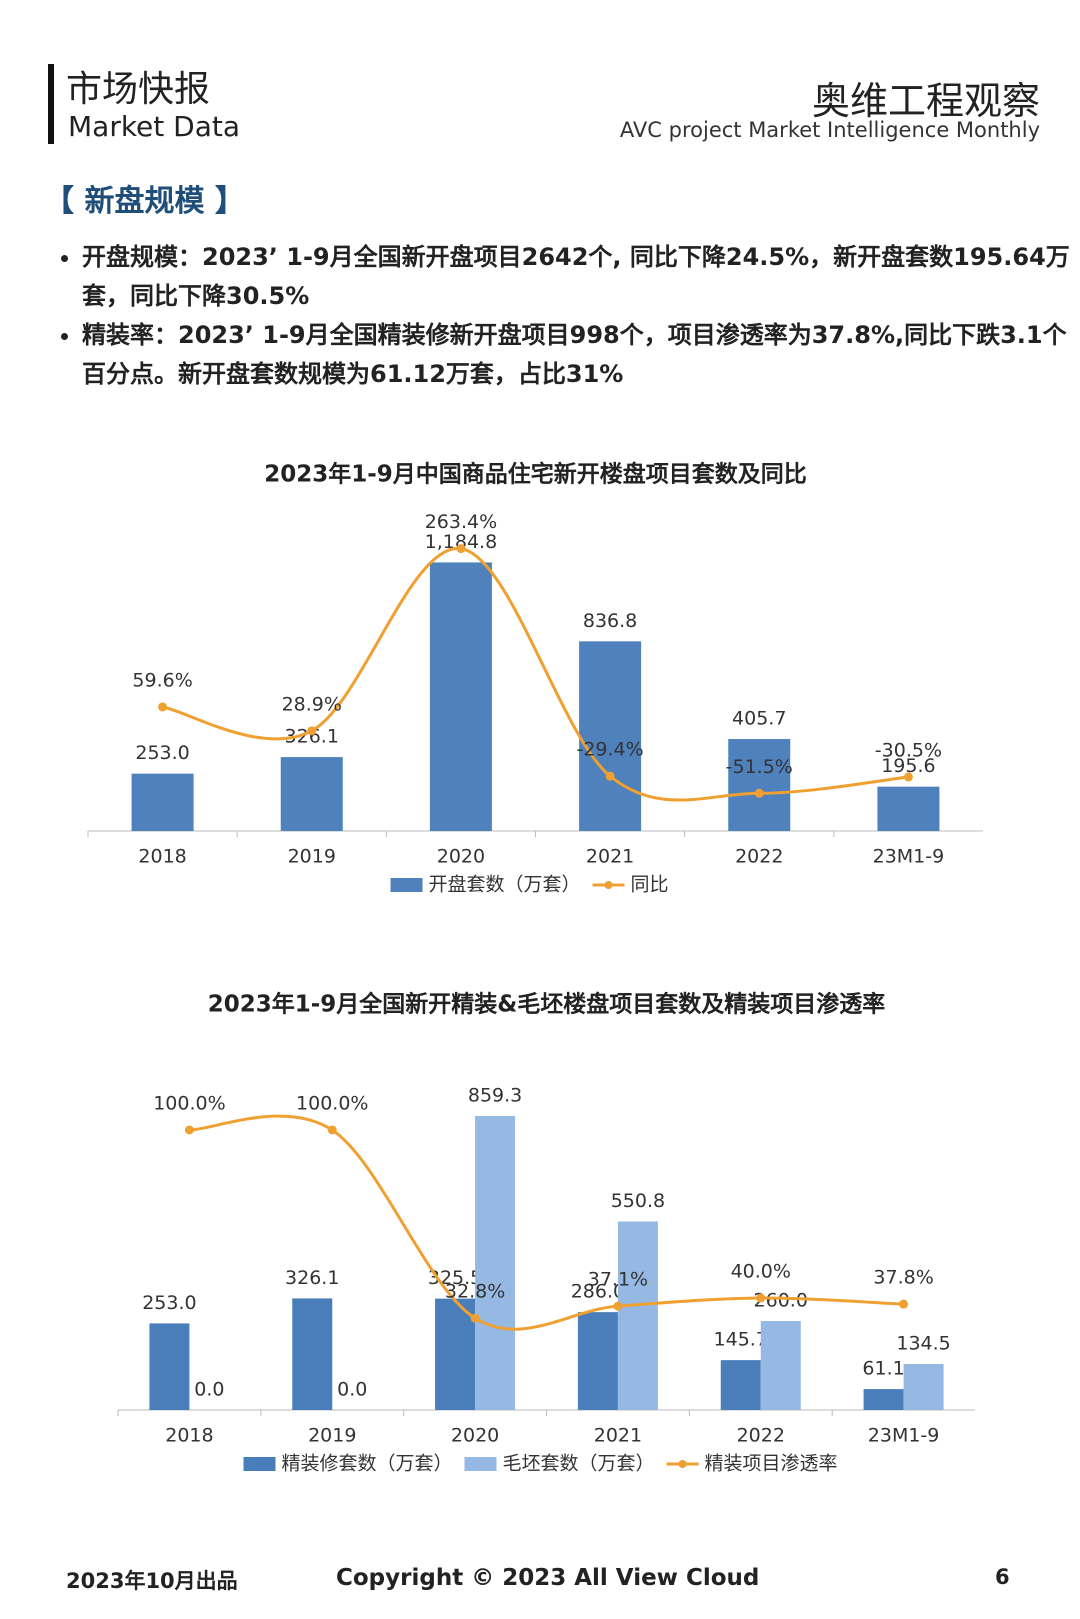 The image size is (1080, 1619). Describe the element at coordinates (618, 1280) in the screenshot. I see `line-label: 37.1%` at that location.